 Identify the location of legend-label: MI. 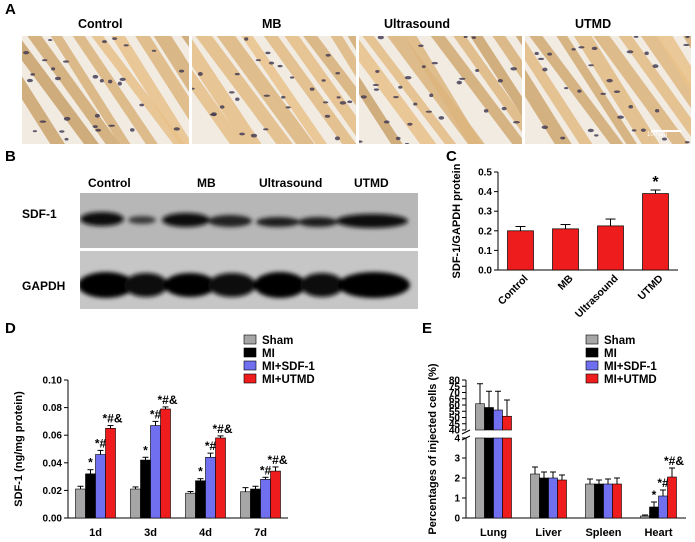
(268, 354).